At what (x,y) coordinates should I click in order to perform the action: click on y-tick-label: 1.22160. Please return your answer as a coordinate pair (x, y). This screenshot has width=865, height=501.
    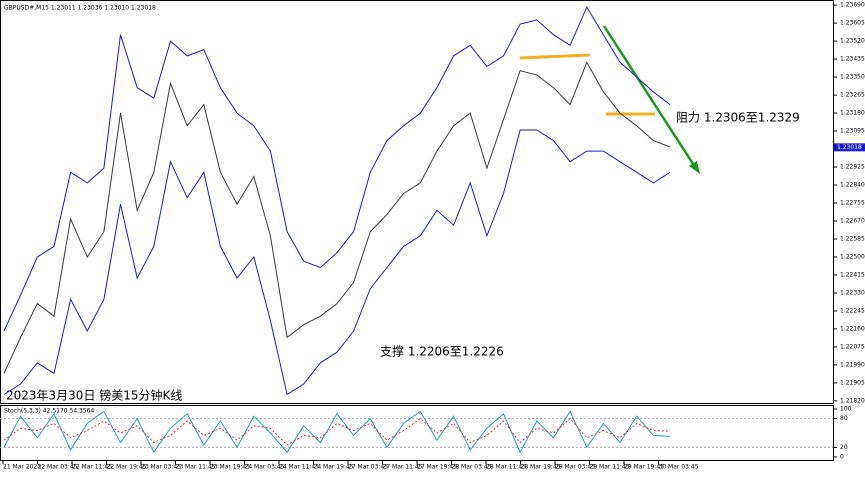
    Looking at the image, I should click on (852, 328).